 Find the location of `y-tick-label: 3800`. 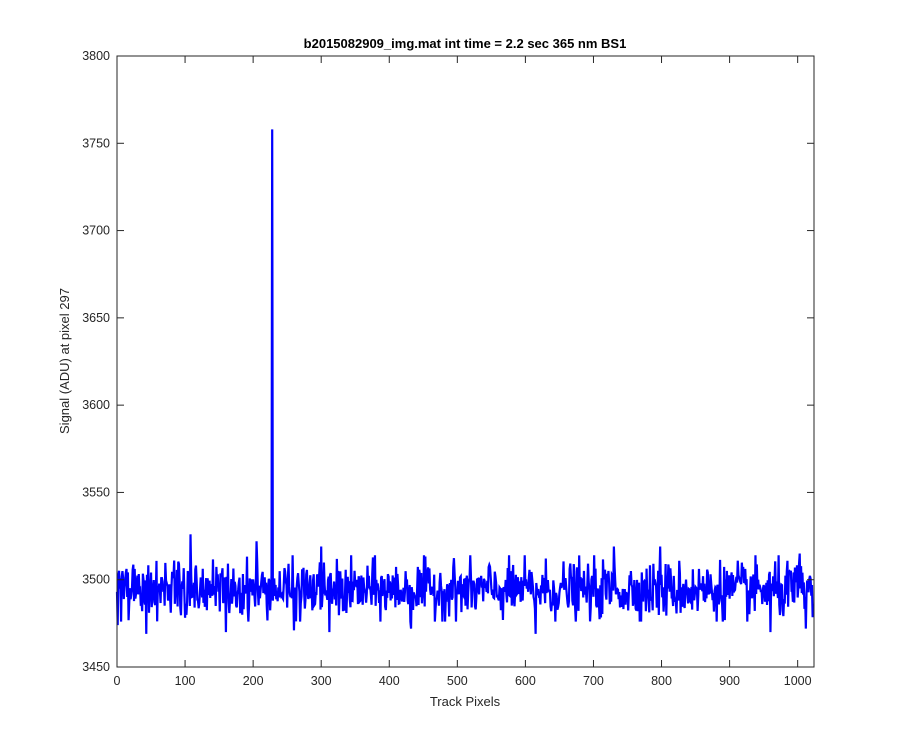

y-tick-label: 3800 is located at coordinates (96, 56).